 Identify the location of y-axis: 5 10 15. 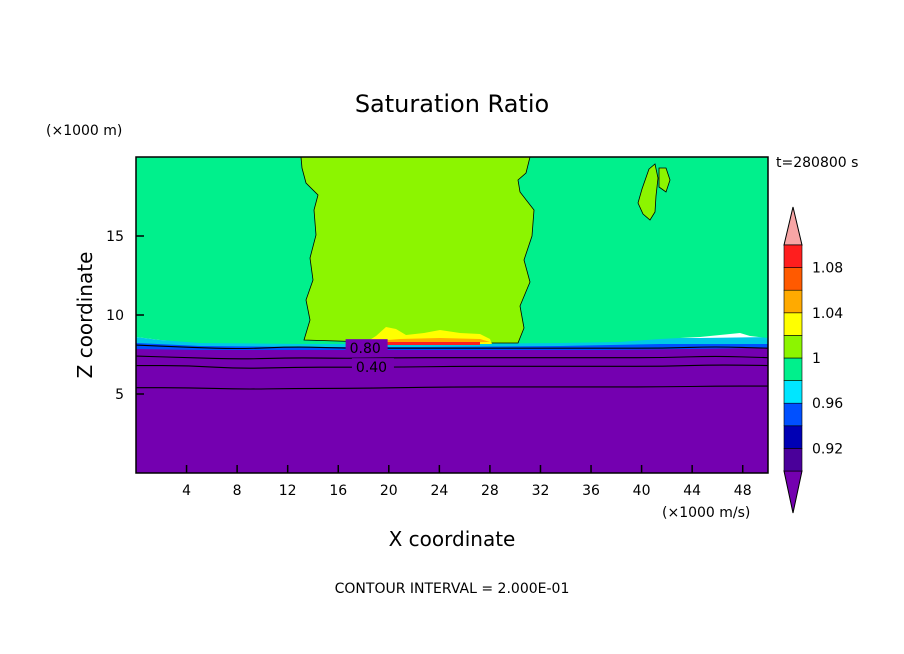
(125, 316).